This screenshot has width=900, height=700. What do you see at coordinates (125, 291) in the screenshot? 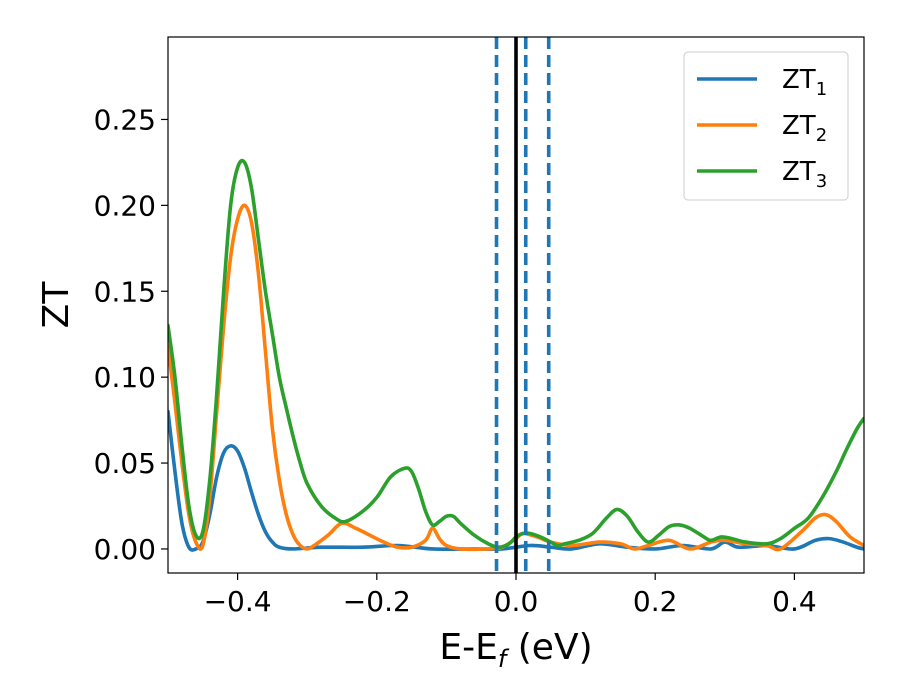
I see `y-tick-label: 0.15` at bounding box center [125, 291].